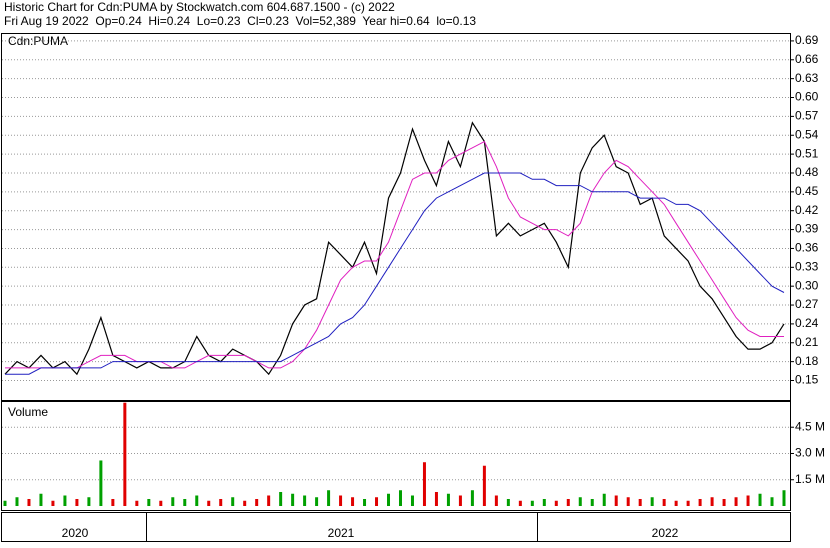 This screenshot has width=830, height=548. What do you see at coordinates (807, 266) in the screenshot?
I see `y-tick-label: 0.33` at bounding box center [807, 266].